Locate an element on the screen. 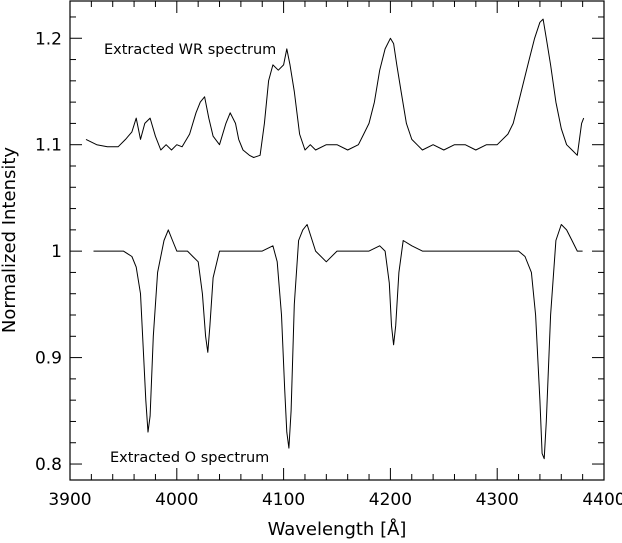 The width and height of the screenshot is (622, 543). x-tick-label: 4100 is located at coordinates (283, 500).